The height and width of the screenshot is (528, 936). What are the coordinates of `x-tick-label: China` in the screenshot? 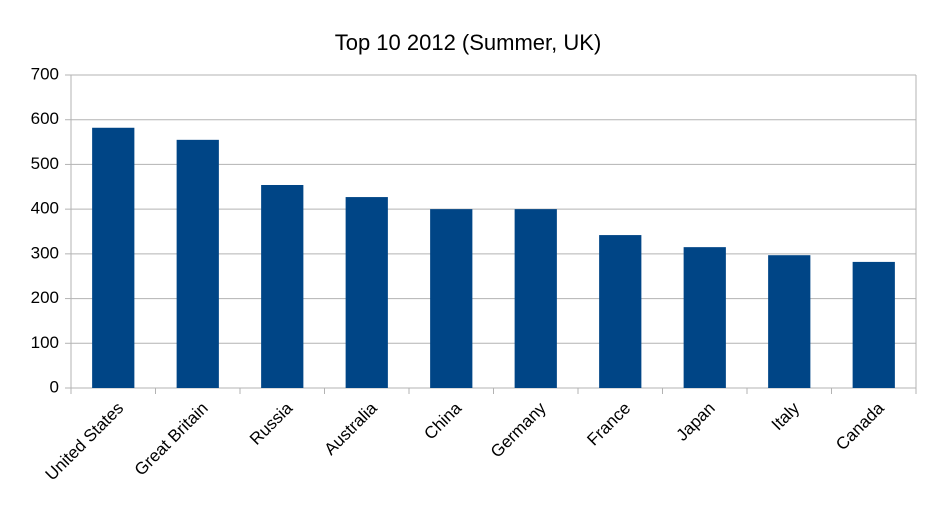 It's located at (442, 420).